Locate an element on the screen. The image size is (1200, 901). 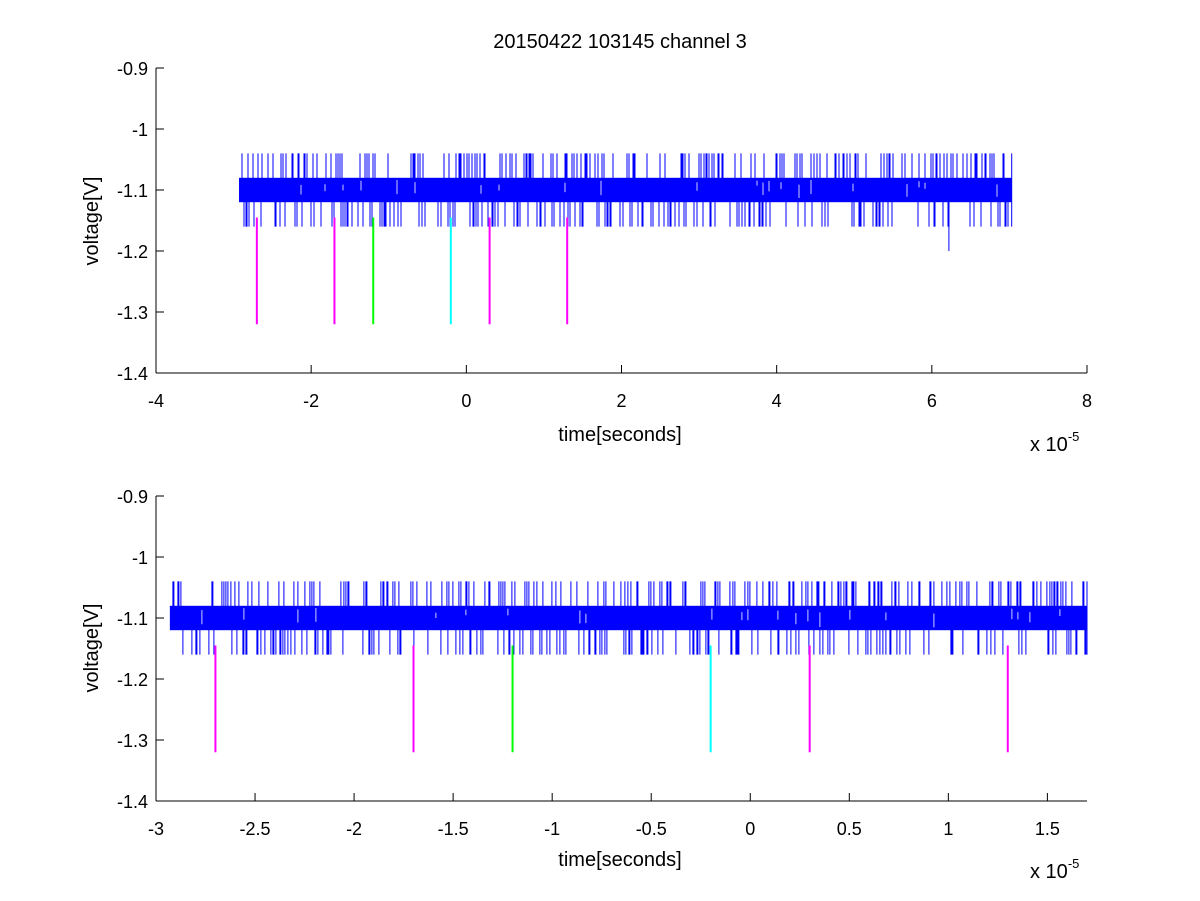
bottom-signal-spikes is located at coordinates (630, 618).